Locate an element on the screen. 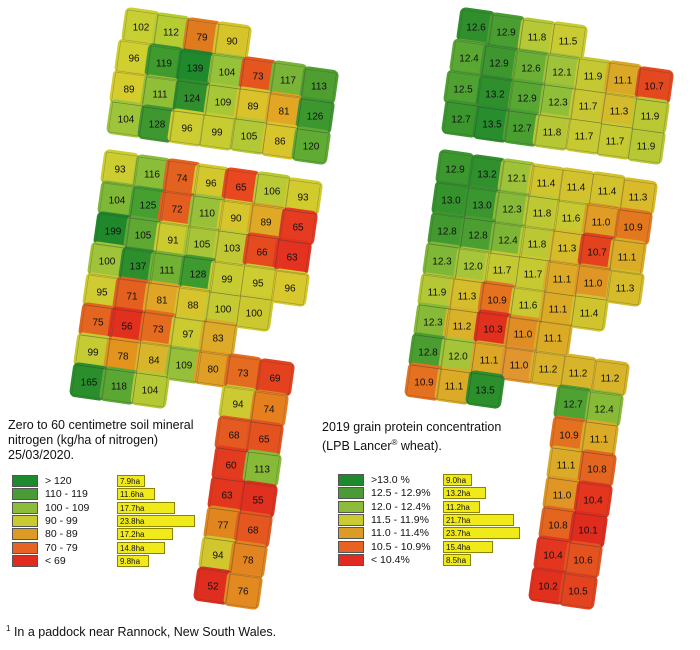 The height and width of the screenshot is (650, 700). left-caption-line: 25/03/2020. is located at coordinates (41, 455).